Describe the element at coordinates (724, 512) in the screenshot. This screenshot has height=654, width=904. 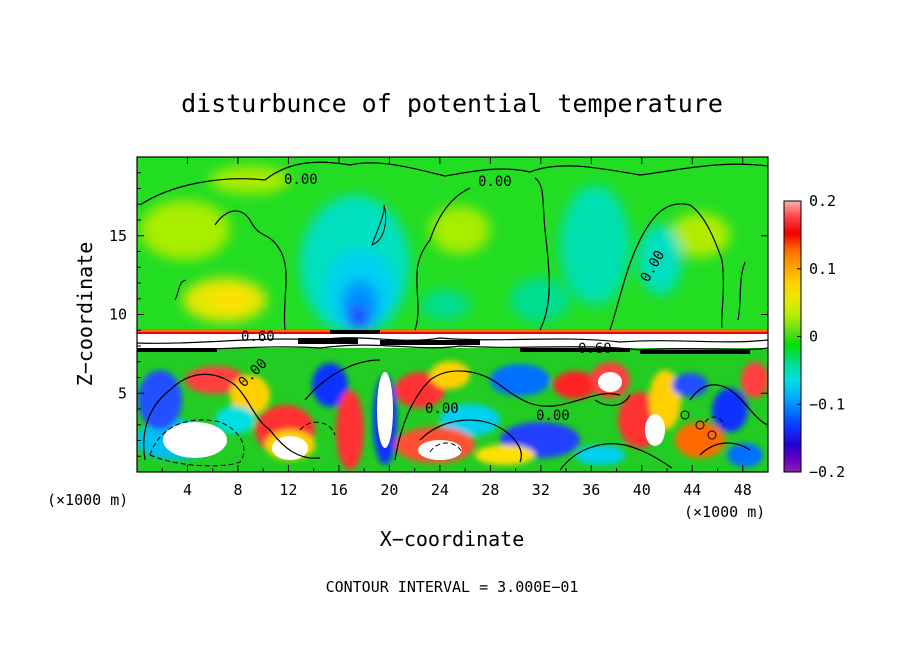
I see `y-axis-unit-label: (×1000 m)` at that location.